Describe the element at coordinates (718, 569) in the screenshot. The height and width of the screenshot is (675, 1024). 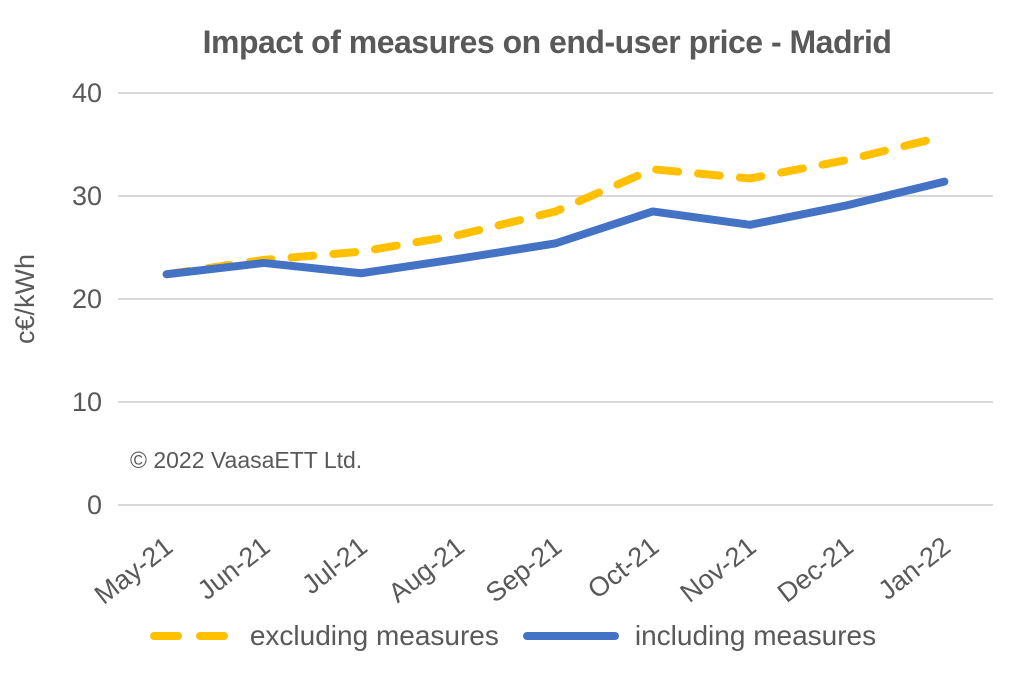
I see `x-tick-label: Nov-21` at that location.